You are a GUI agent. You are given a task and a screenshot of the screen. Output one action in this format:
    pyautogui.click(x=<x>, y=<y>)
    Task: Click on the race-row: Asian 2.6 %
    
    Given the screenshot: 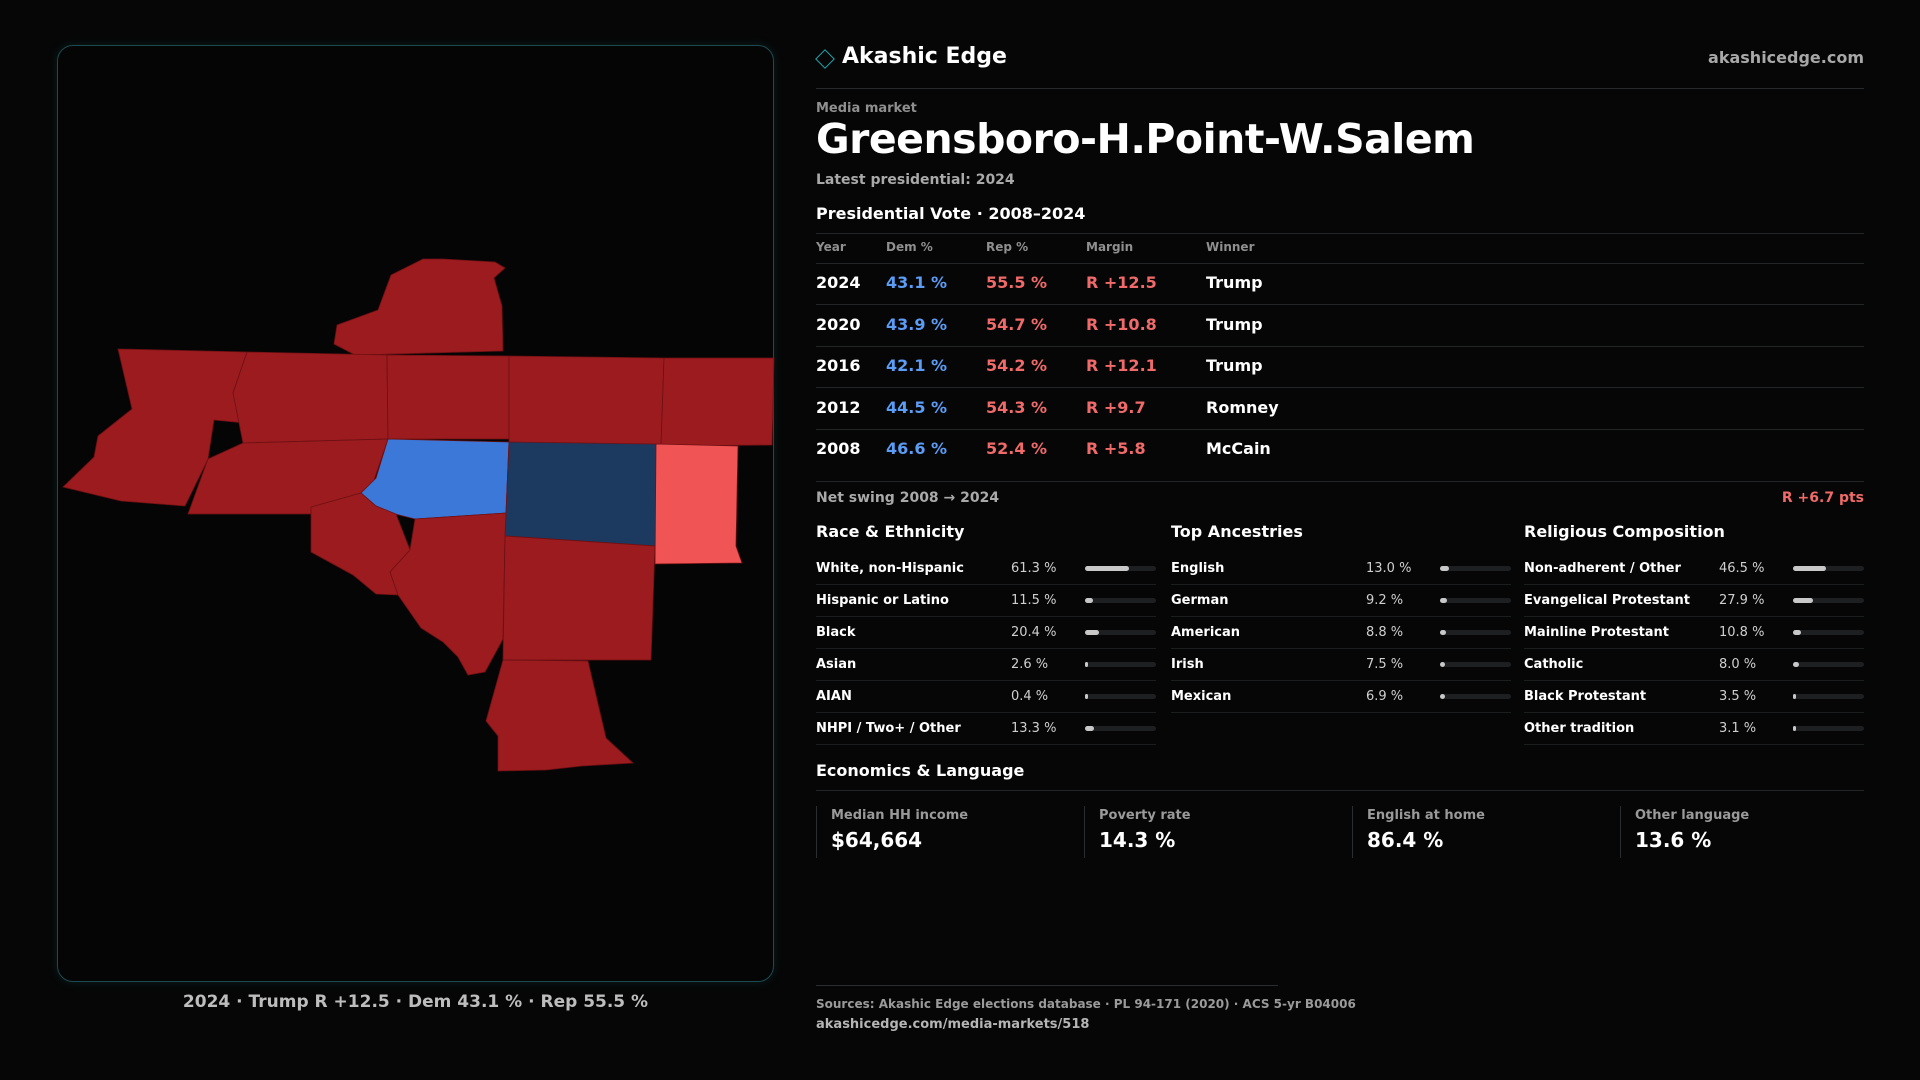 What is the action you would take?
    pyautogui.click(x=986, y=664)
    